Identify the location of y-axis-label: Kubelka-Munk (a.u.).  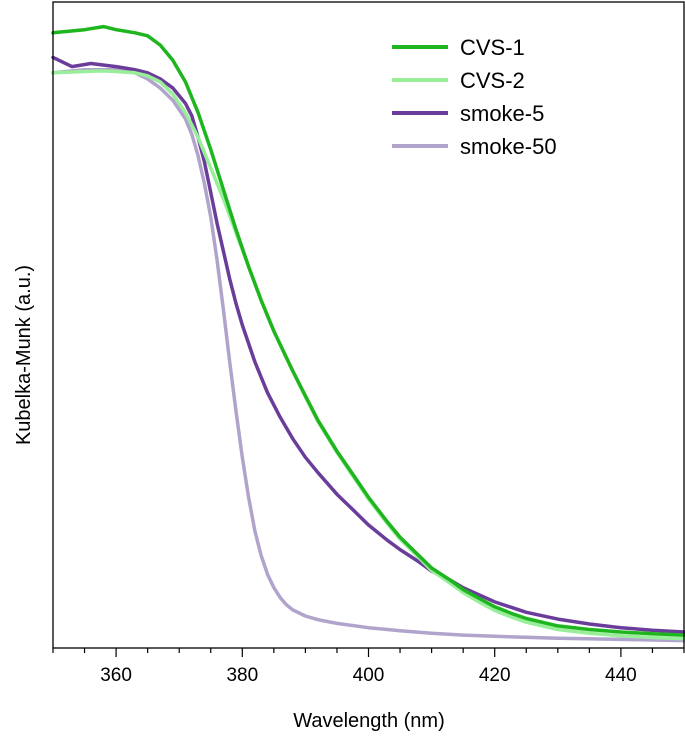
(24, 355).